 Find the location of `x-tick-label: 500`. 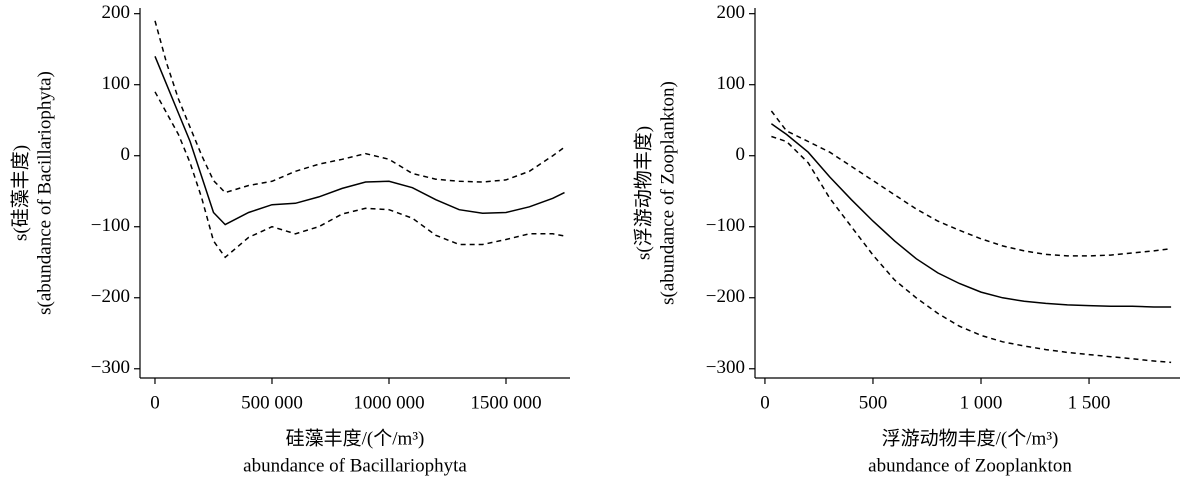

x-tick-label: 500 is located at coordinates (873, 402).